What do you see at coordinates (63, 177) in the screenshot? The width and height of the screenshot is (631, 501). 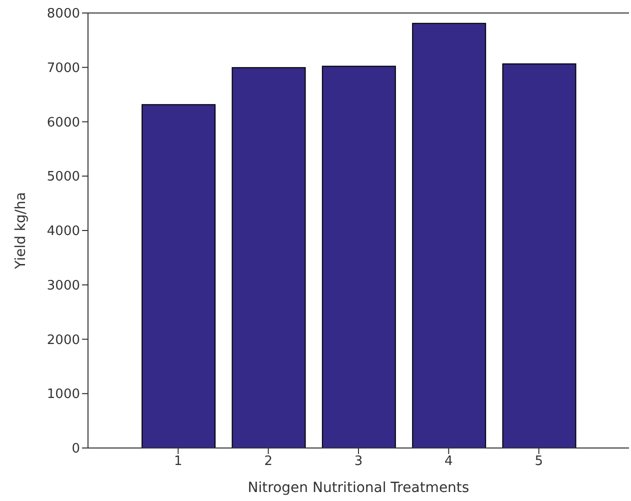 I see `y-tick-label: 5000` at bounding box center [63, 177].